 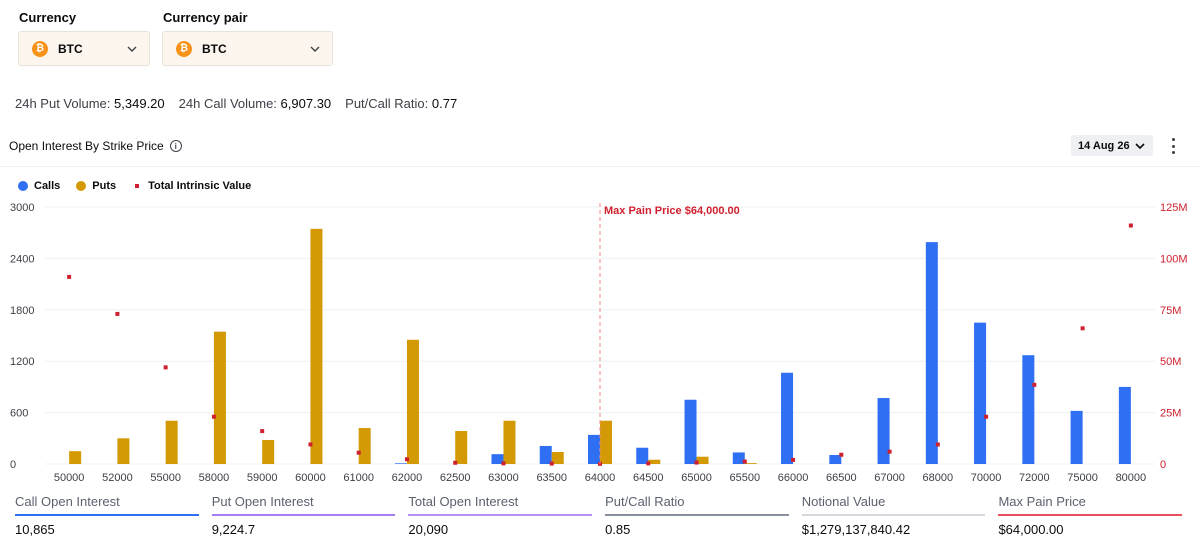 What do you see at coordinates (22, 311) in the screenshot?
I see `y-left-tick-label: 1800` at bounding box center [22, 311].